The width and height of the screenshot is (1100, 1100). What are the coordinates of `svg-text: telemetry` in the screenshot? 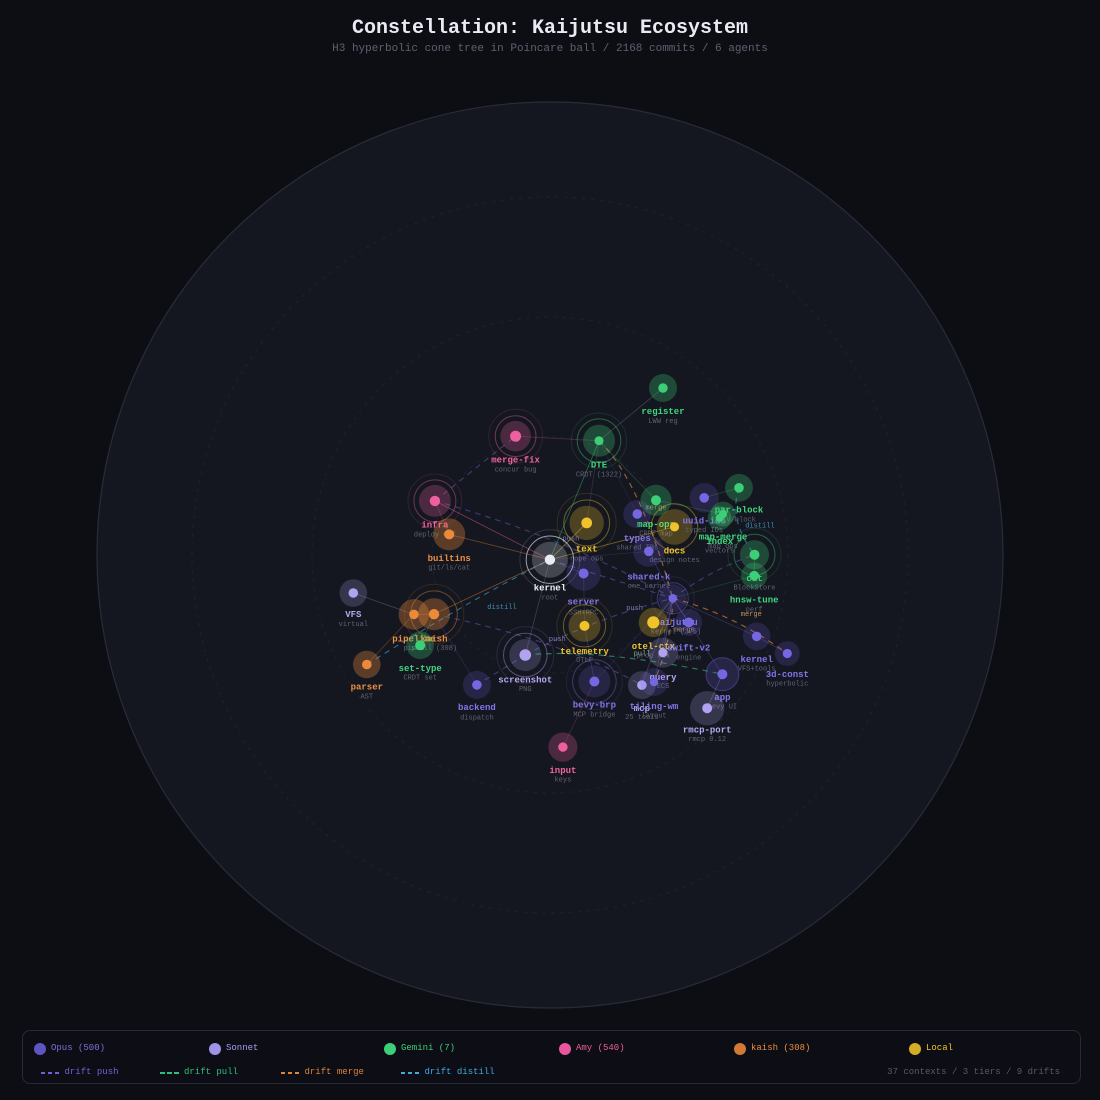 It's located at (584, 652).